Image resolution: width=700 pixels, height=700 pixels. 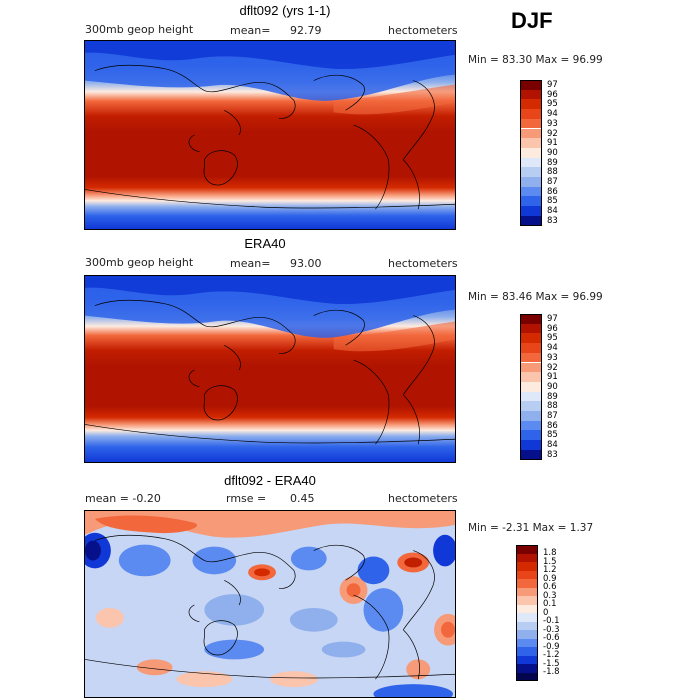 I want to click on panel-3-rmse-value: 0.45, so click(x=302, y=498).